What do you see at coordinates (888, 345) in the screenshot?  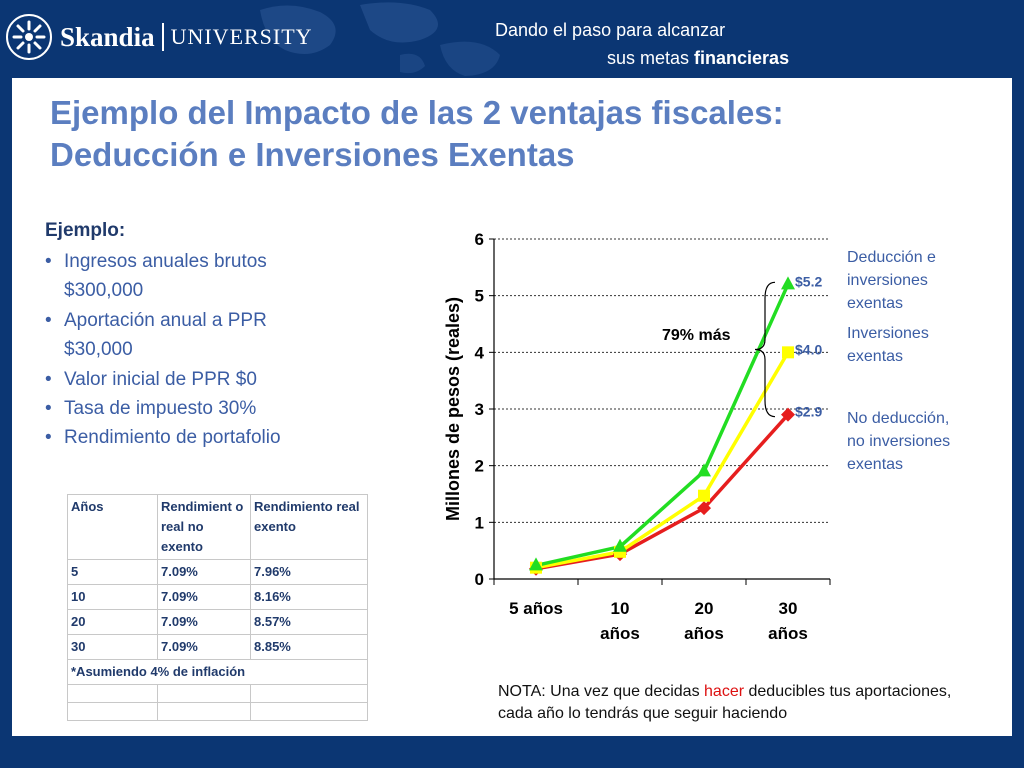 I see `legend-item-inversiones-exentas: Inversiones exentas` at bounding box center [888, 345].